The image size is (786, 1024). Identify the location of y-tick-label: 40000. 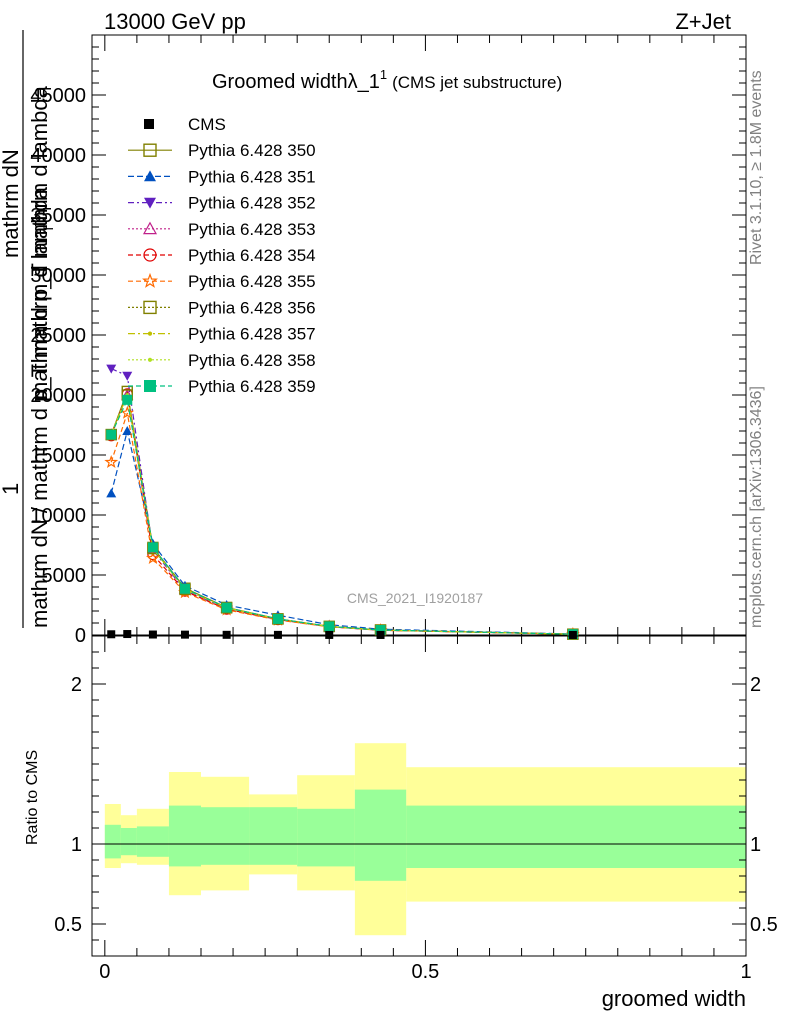
(58, 156).